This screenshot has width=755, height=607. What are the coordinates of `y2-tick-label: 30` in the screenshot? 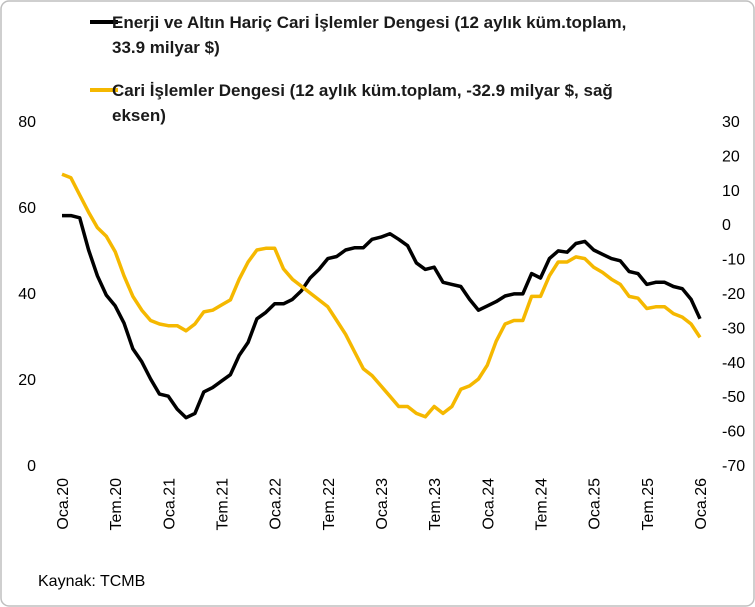 It's located at (731, 122).